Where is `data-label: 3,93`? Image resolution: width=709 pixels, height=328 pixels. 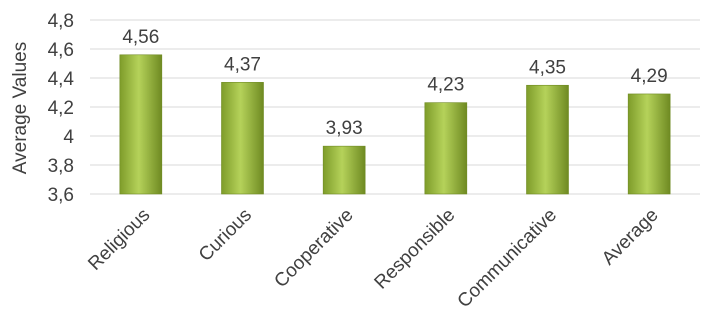
data-label: 3,93 is located at coordinates (344, 128).